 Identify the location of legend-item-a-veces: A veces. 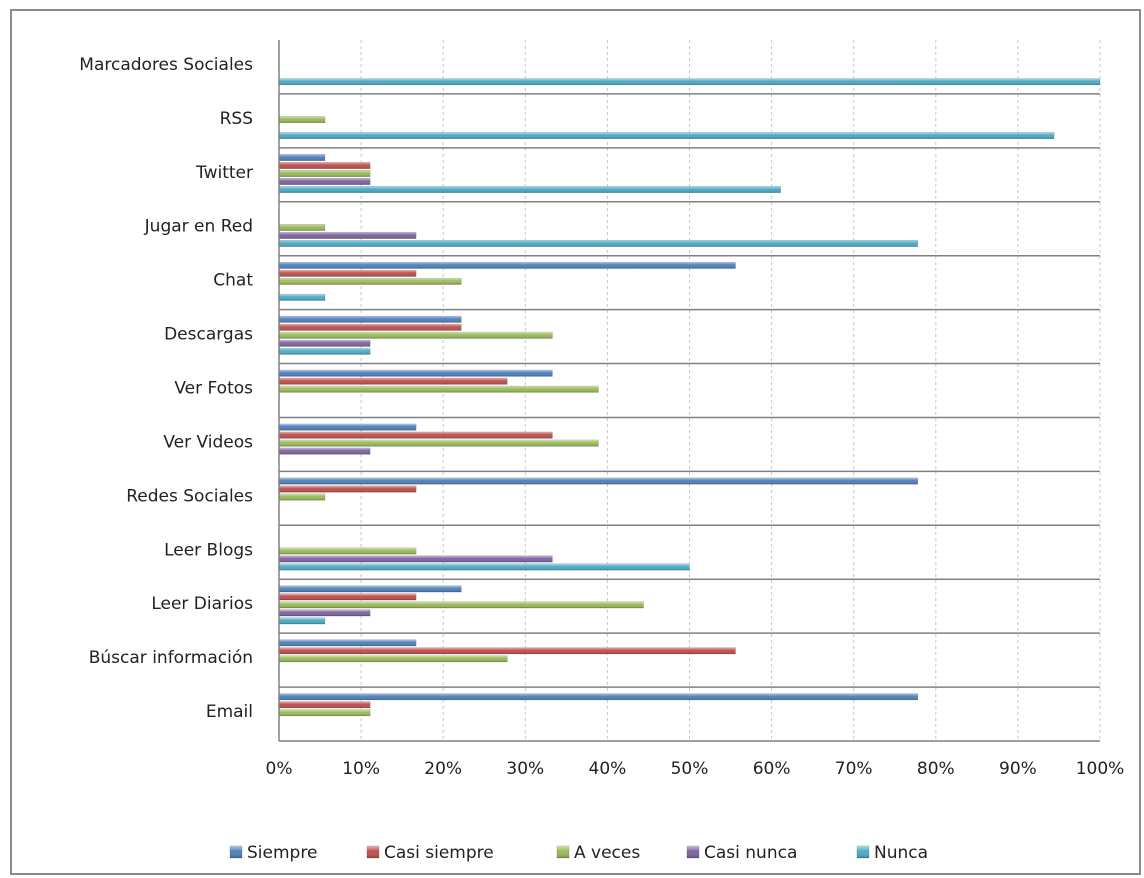
(598, 853).